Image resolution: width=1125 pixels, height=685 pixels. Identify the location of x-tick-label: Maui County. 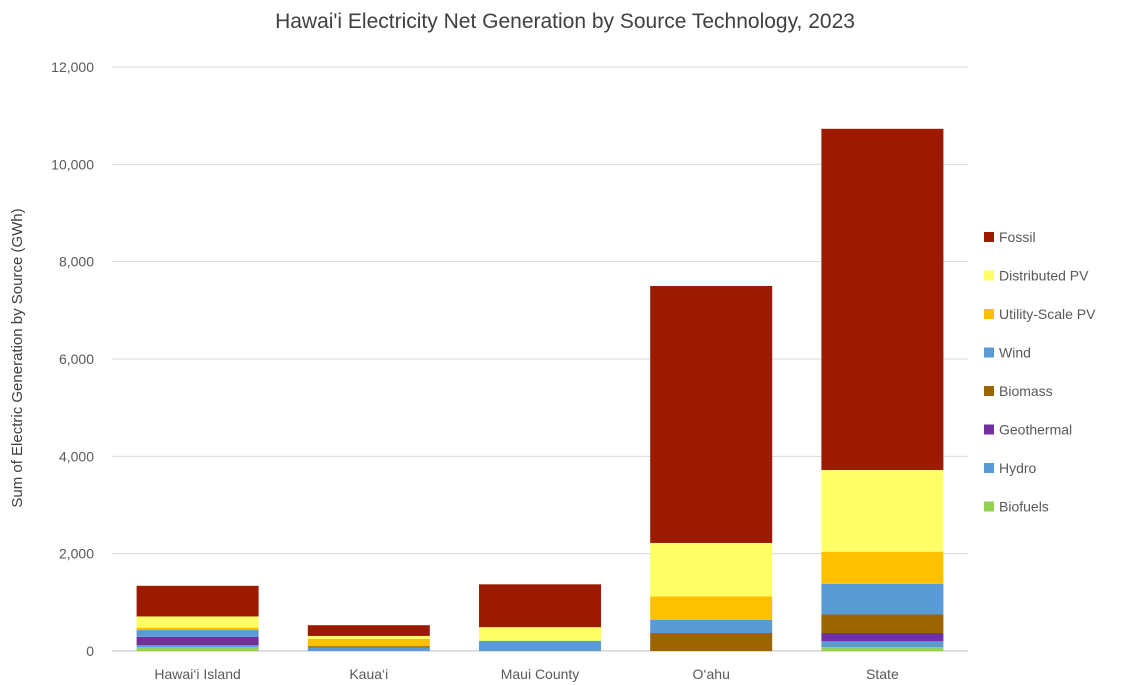
(540, 674).